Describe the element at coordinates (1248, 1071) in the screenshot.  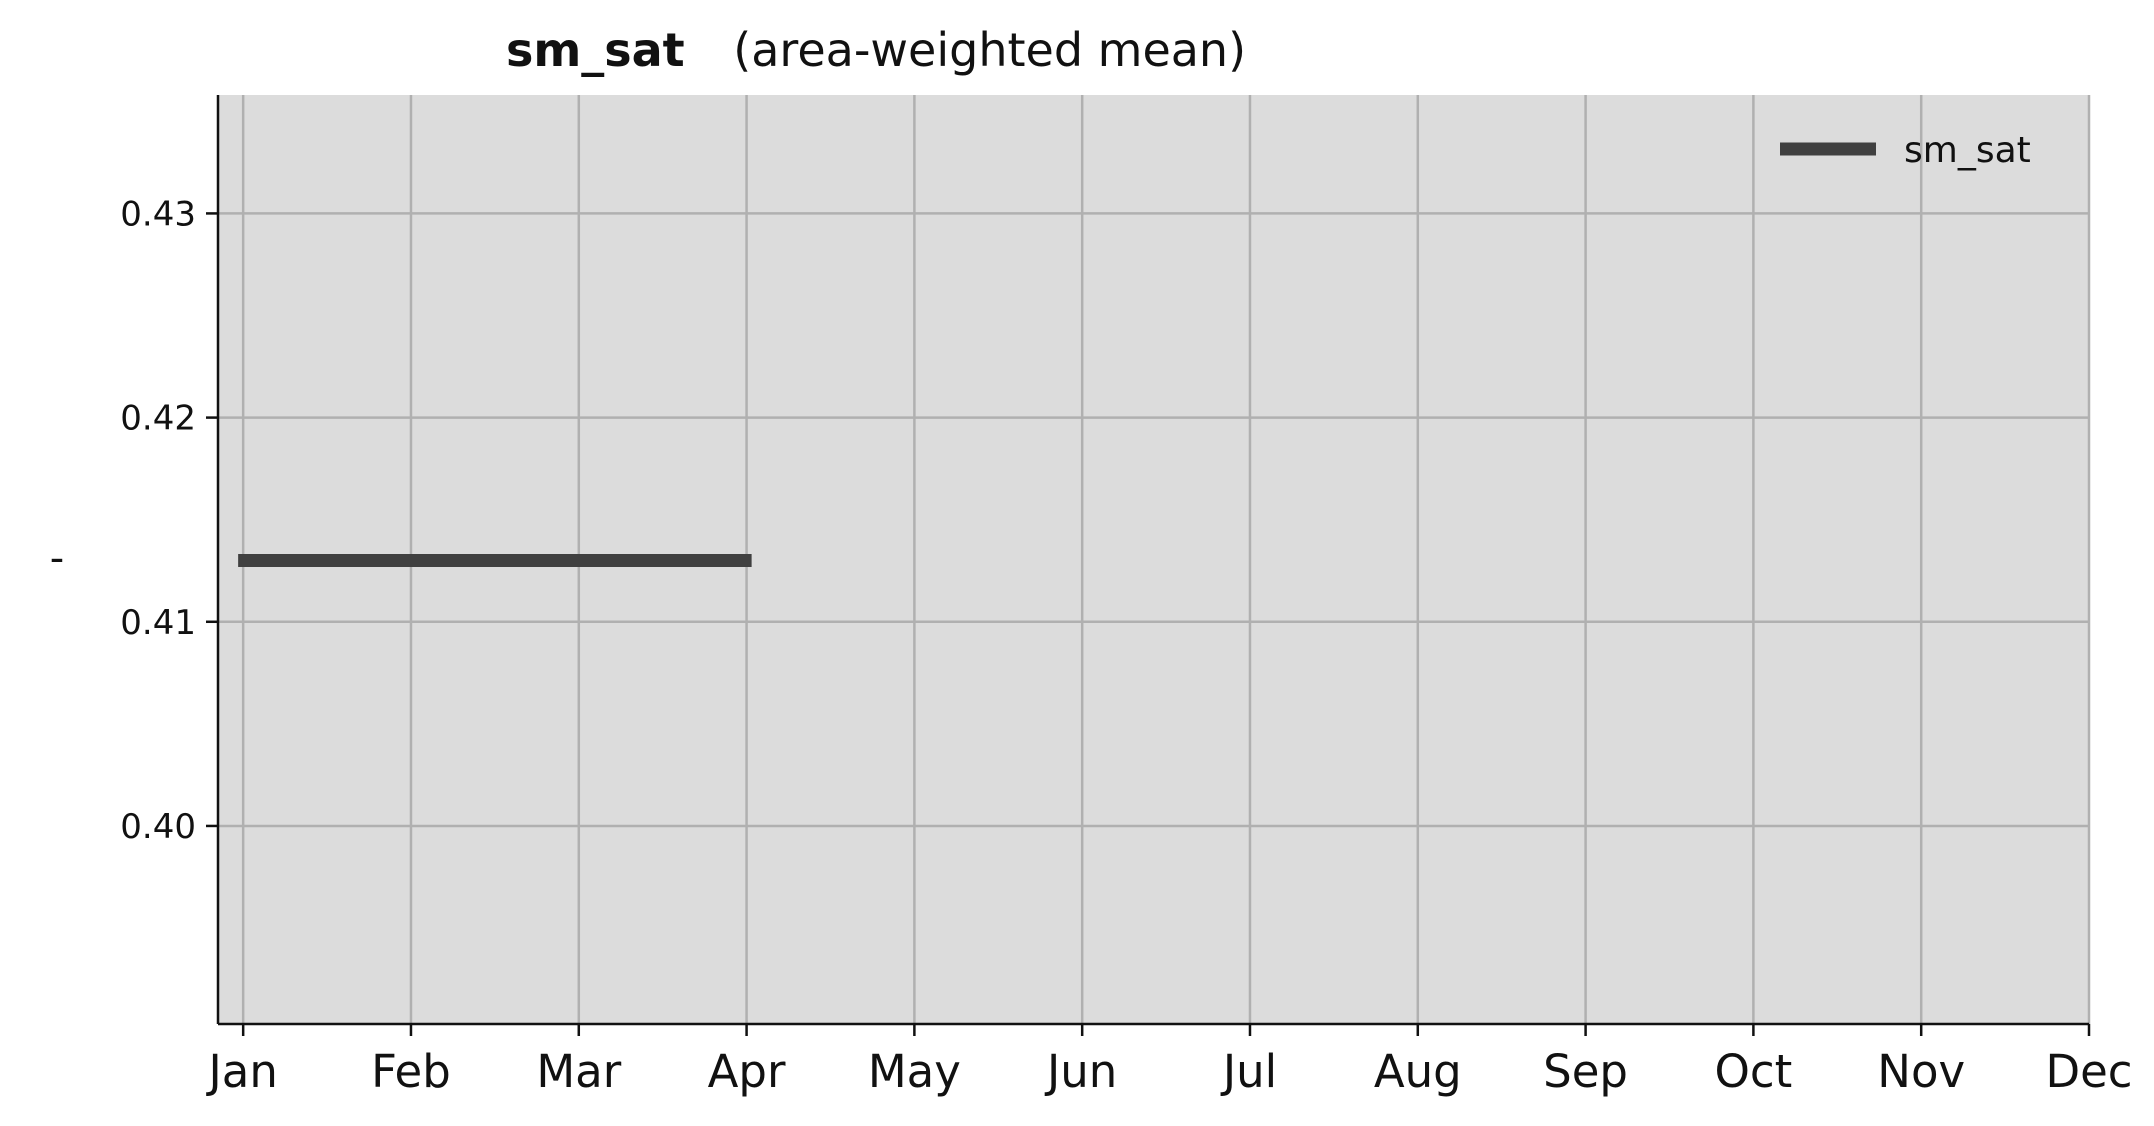
I see `x-tick-label: Jul` at that location.